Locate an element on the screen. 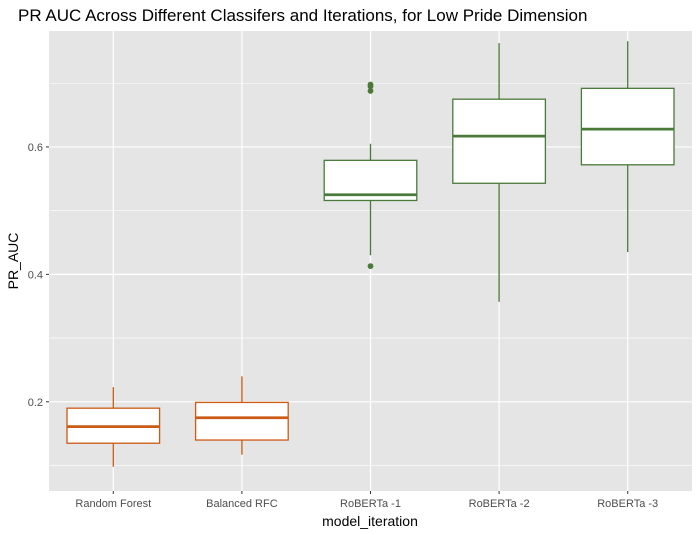  x-tick-label: Balanced RFC is located at coordinates (242, 504).